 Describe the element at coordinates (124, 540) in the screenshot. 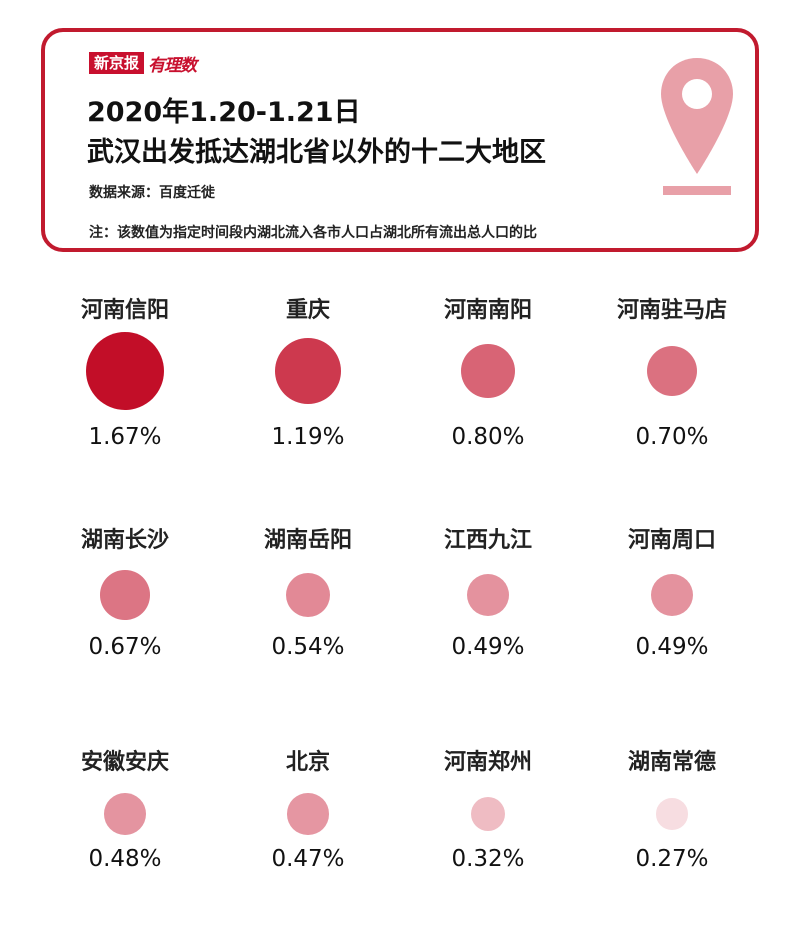

I see `region-label: 湖南长沙` at that location.